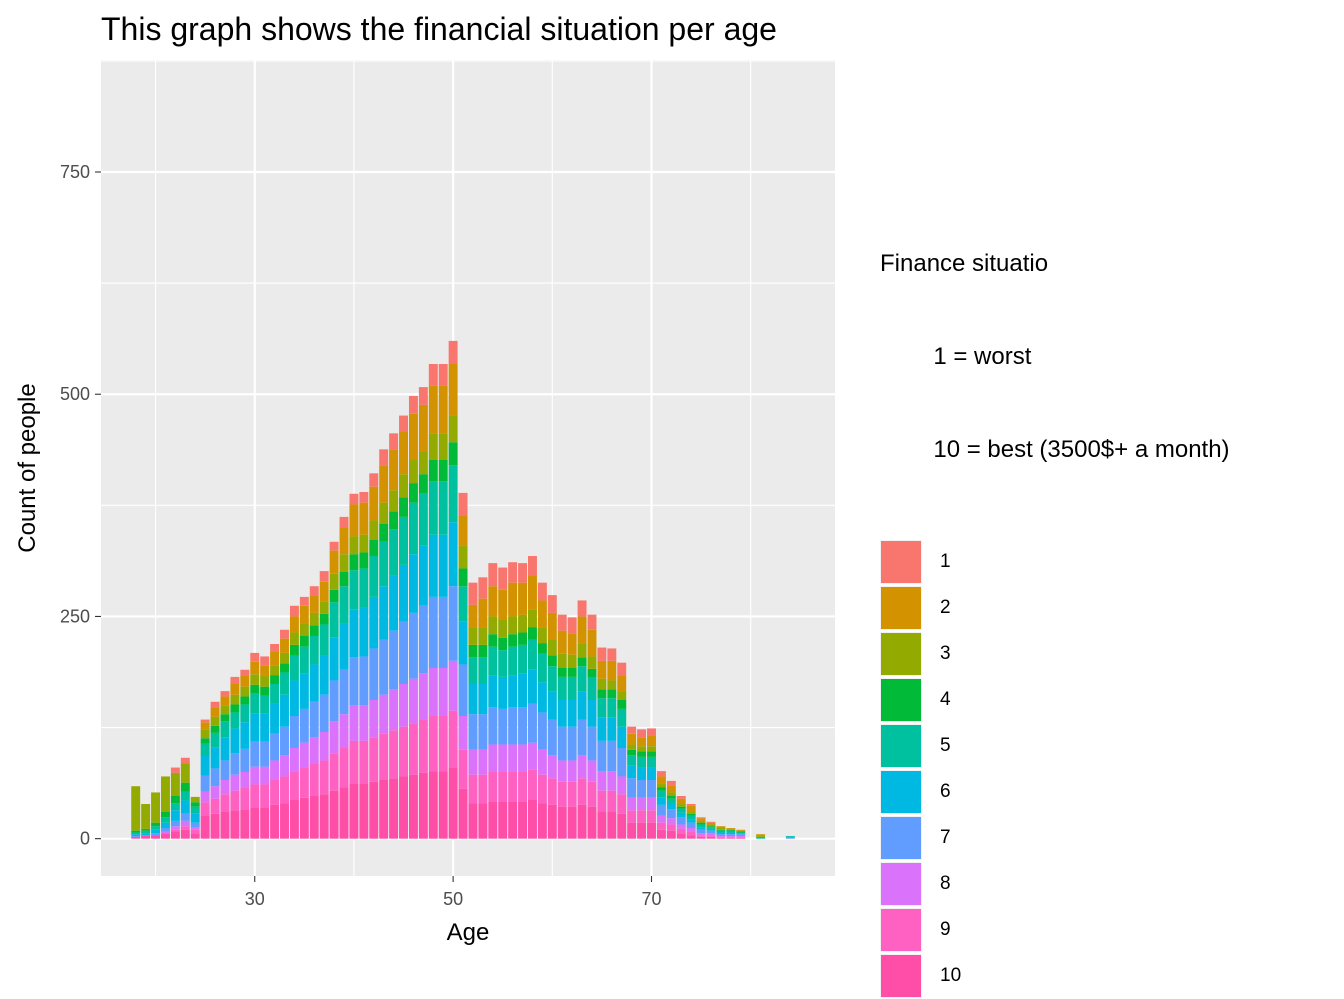  Describe the element at coordinates (1110, 608) in the screenshot. I see `legend-item: 2` at that location.